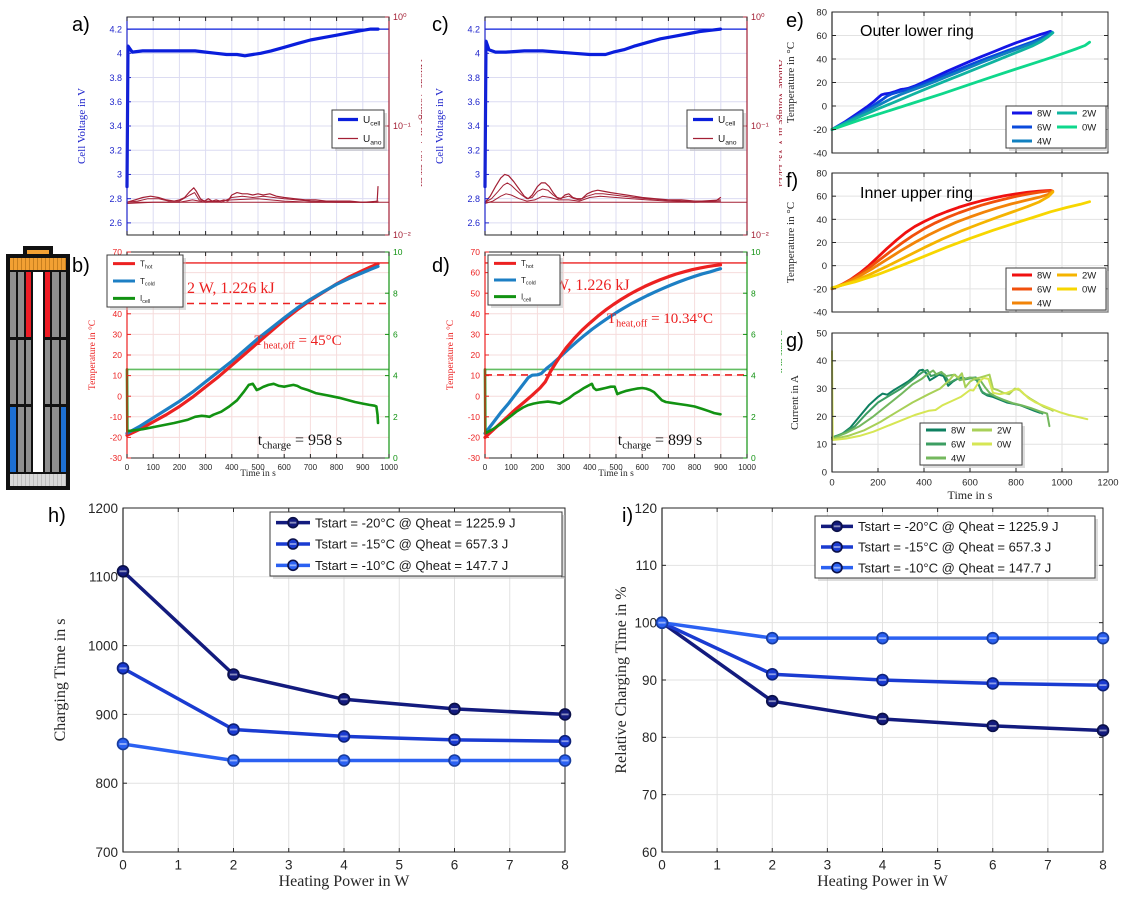 This screenshot has height=909, width=1121. I want to click on svg-text: 6, so click(395, 334).